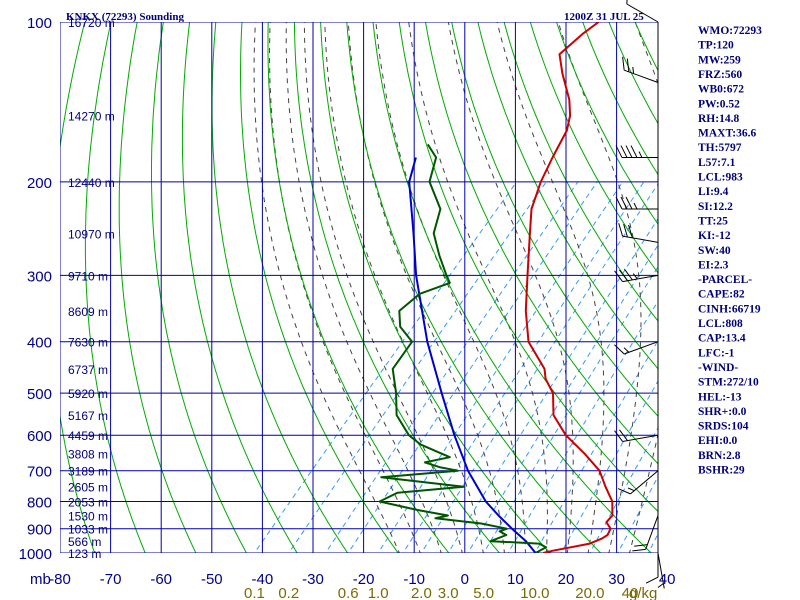 The image size is (800, 600). Describe the element at coordinates (212, 579) in the screenshot. I see `temperature-tick-label: -50` at that location.